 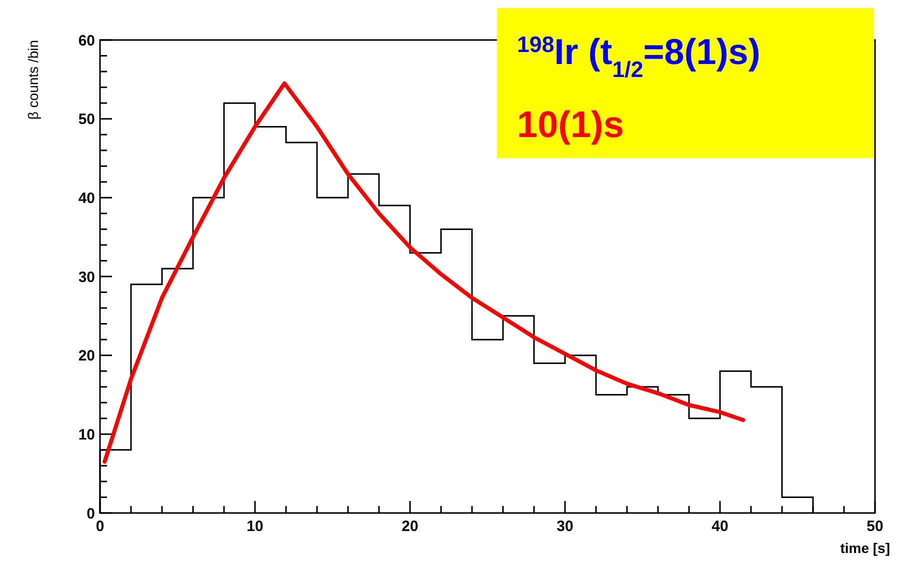 What do you see at coordinates (90, 513) in the screenshot?
I see `y-tick-label: 0` at bounding box center [90, 513].